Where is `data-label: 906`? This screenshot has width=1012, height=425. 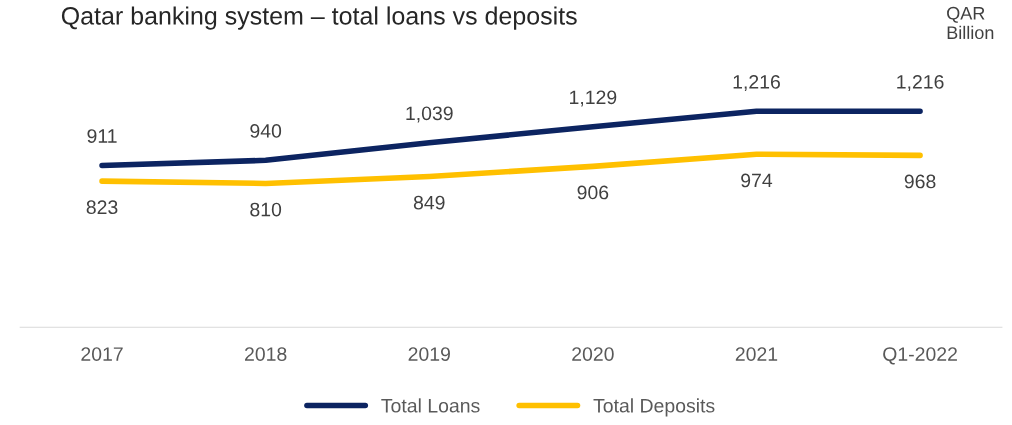
data-label: 906 is located at coordinates (593, 192).